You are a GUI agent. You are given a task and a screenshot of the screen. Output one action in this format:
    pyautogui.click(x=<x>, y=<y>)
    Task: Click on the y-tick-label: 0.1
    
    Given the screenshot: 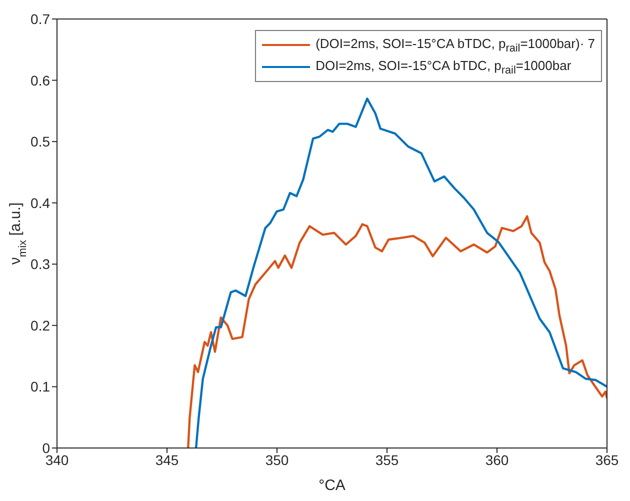 What is the action you would take?
    pyautogui.click(x=40, y=386)
    